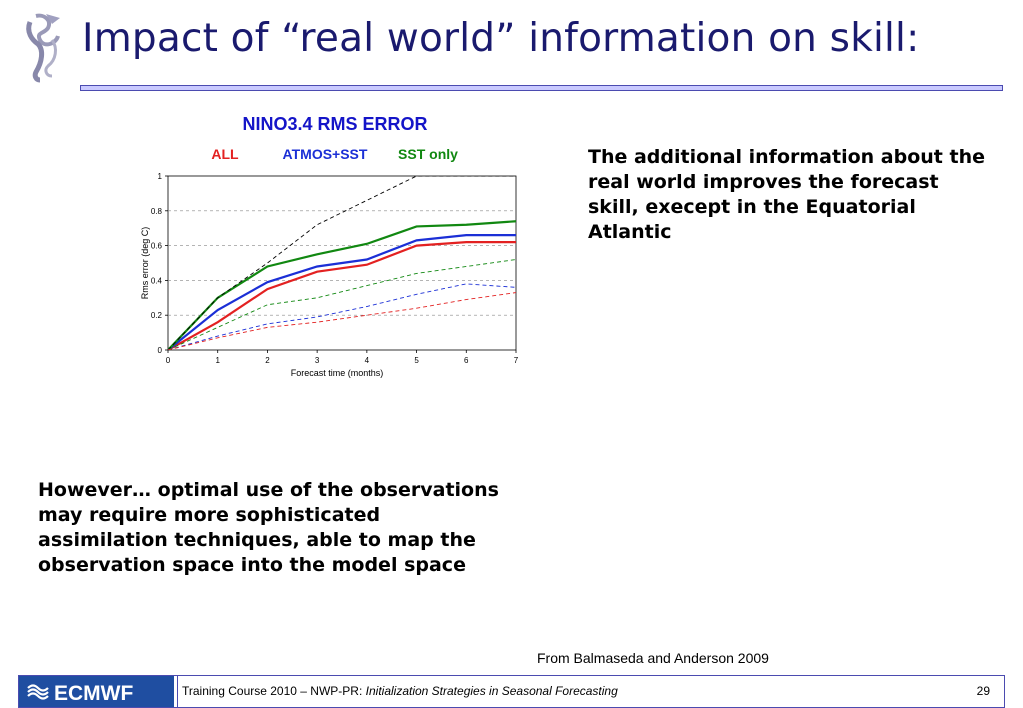 This screenshot has width=1023, height=708. What do you see at coordinates (337, 373) in the screenshot?
I see `x-axis-label: Forecast time (months)` at bounding box center [337, 373].